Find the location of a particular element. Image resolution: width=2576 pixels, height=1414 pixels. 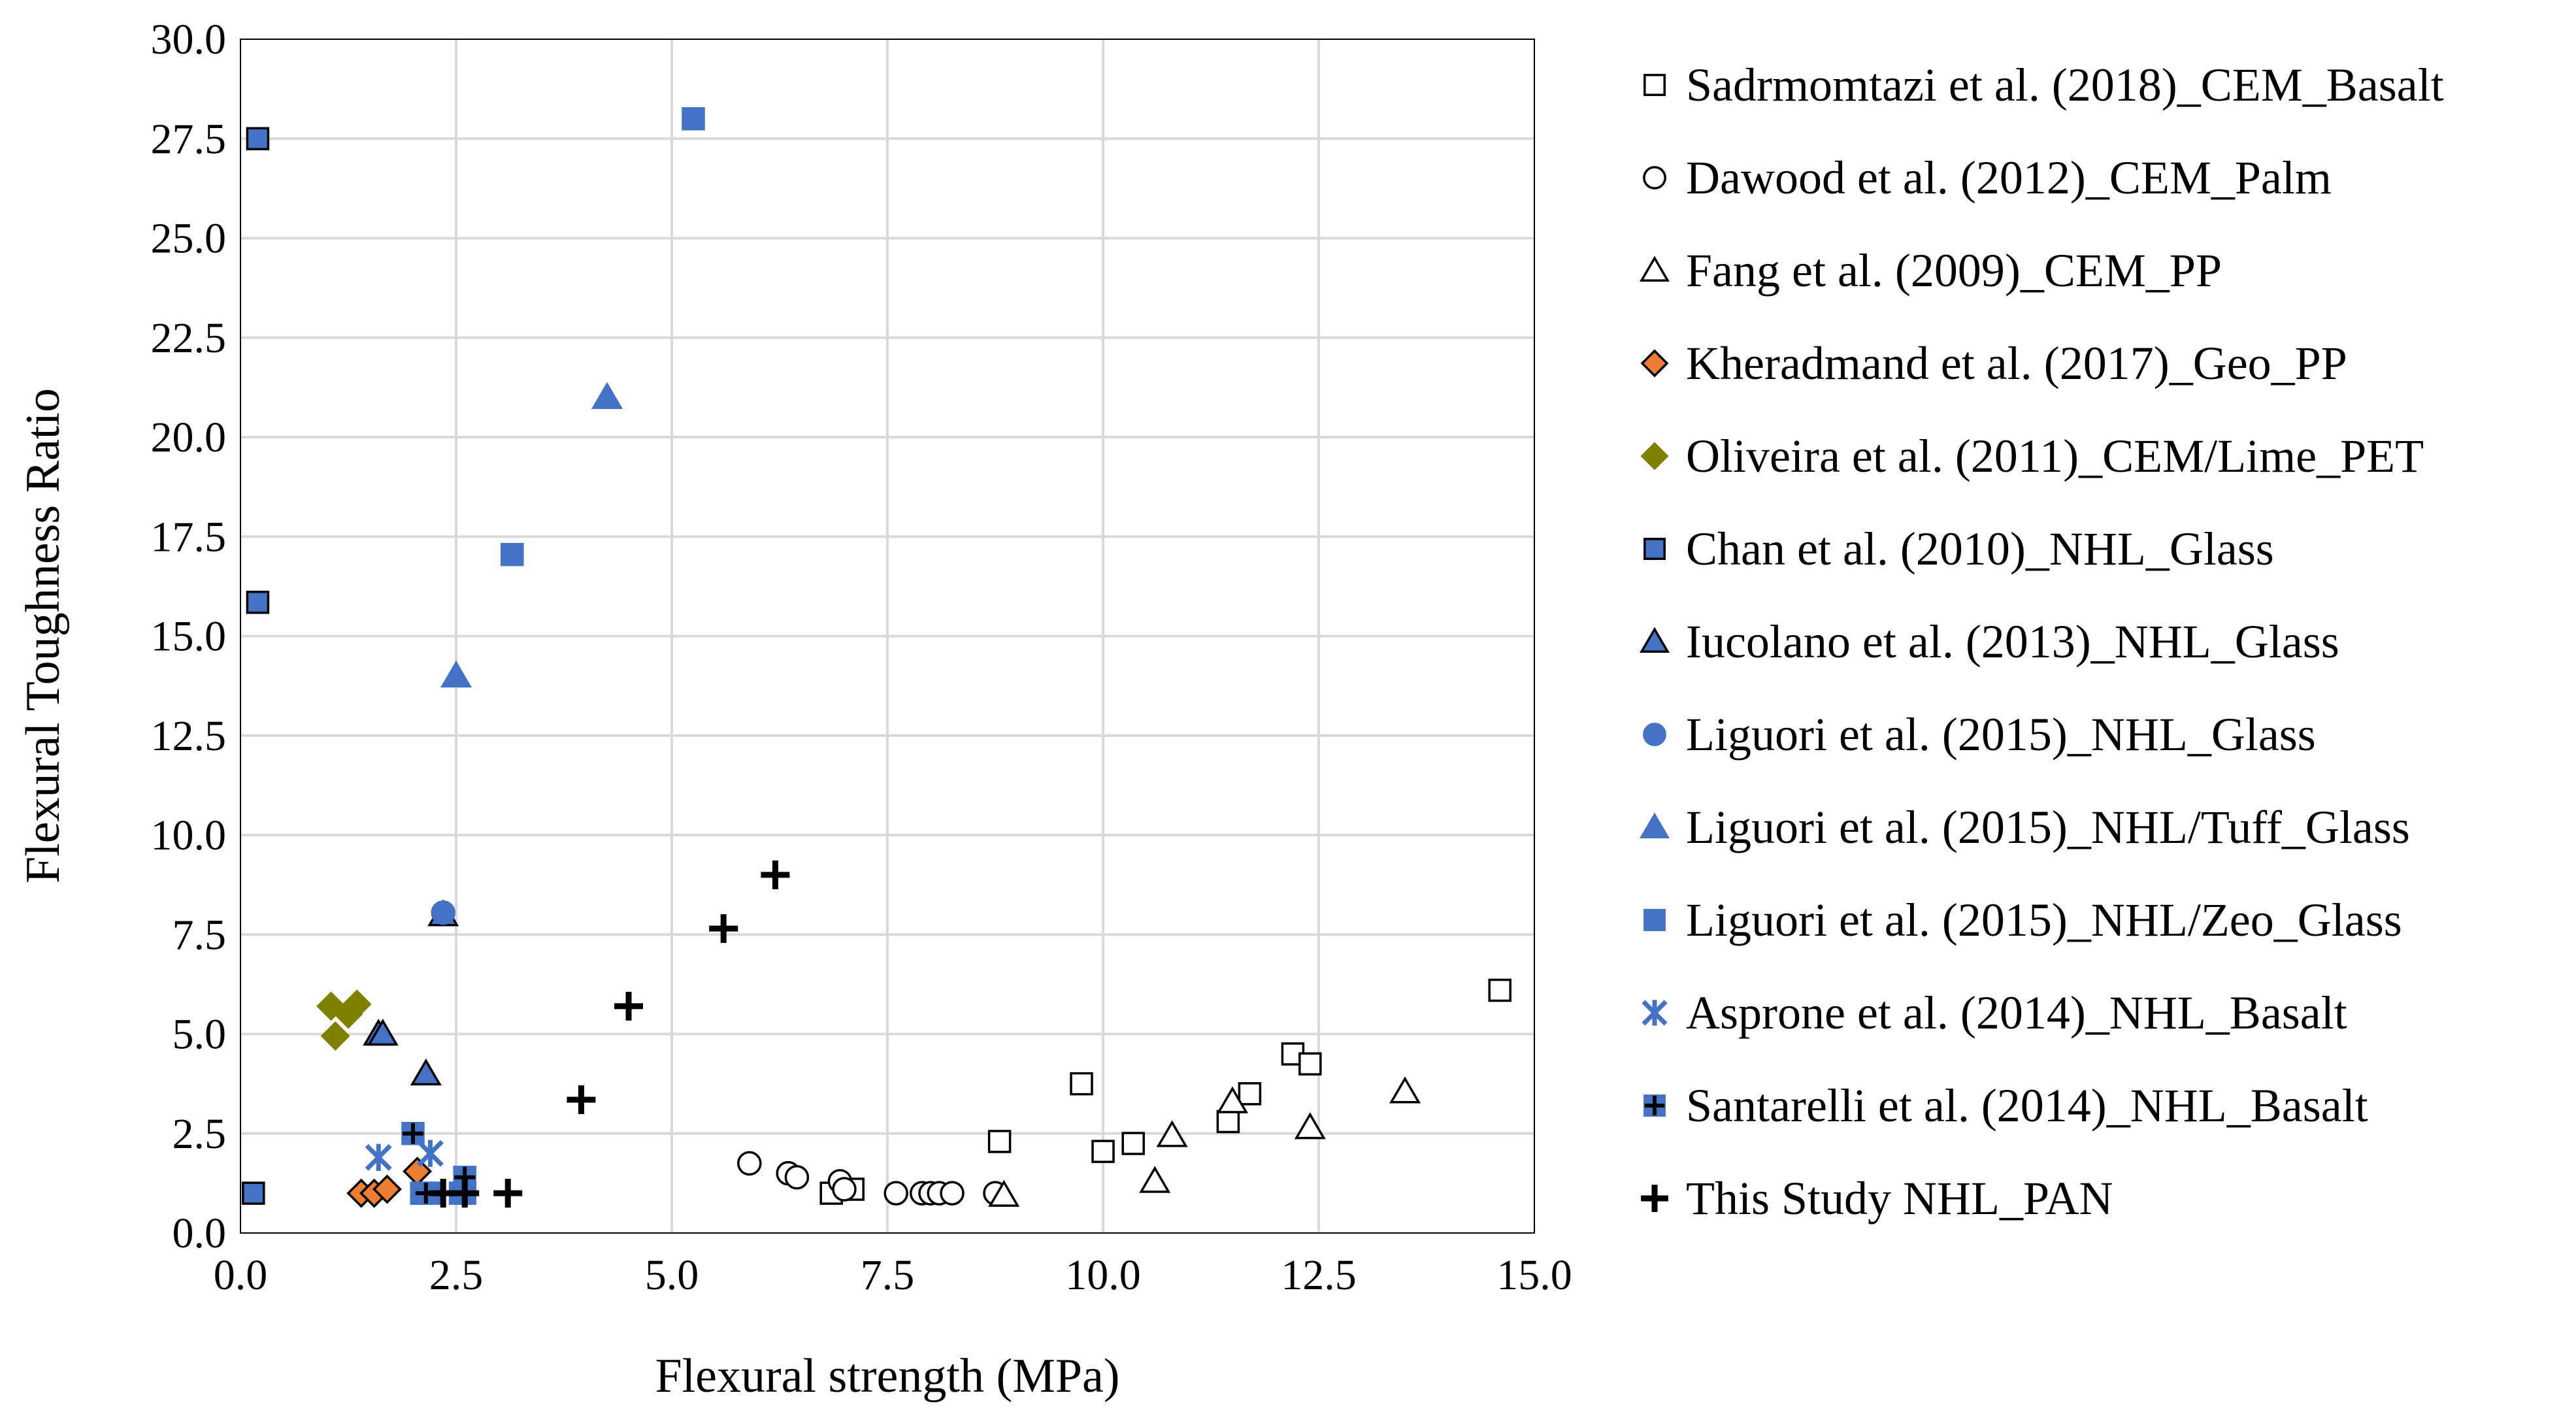

y-tick-label: 20.0 is located at coordinates (189, 438).